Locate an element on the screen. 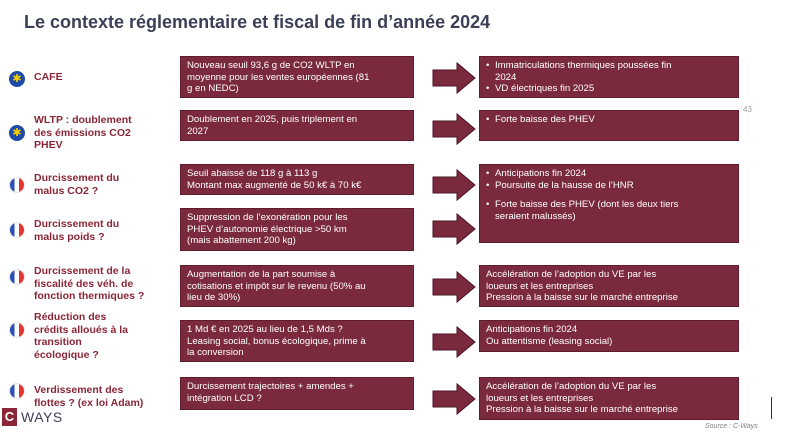 This screenshot has width=785, height=434. measure-label: Durcissement du malus CO2 ? is located at coordinates (76, 184).